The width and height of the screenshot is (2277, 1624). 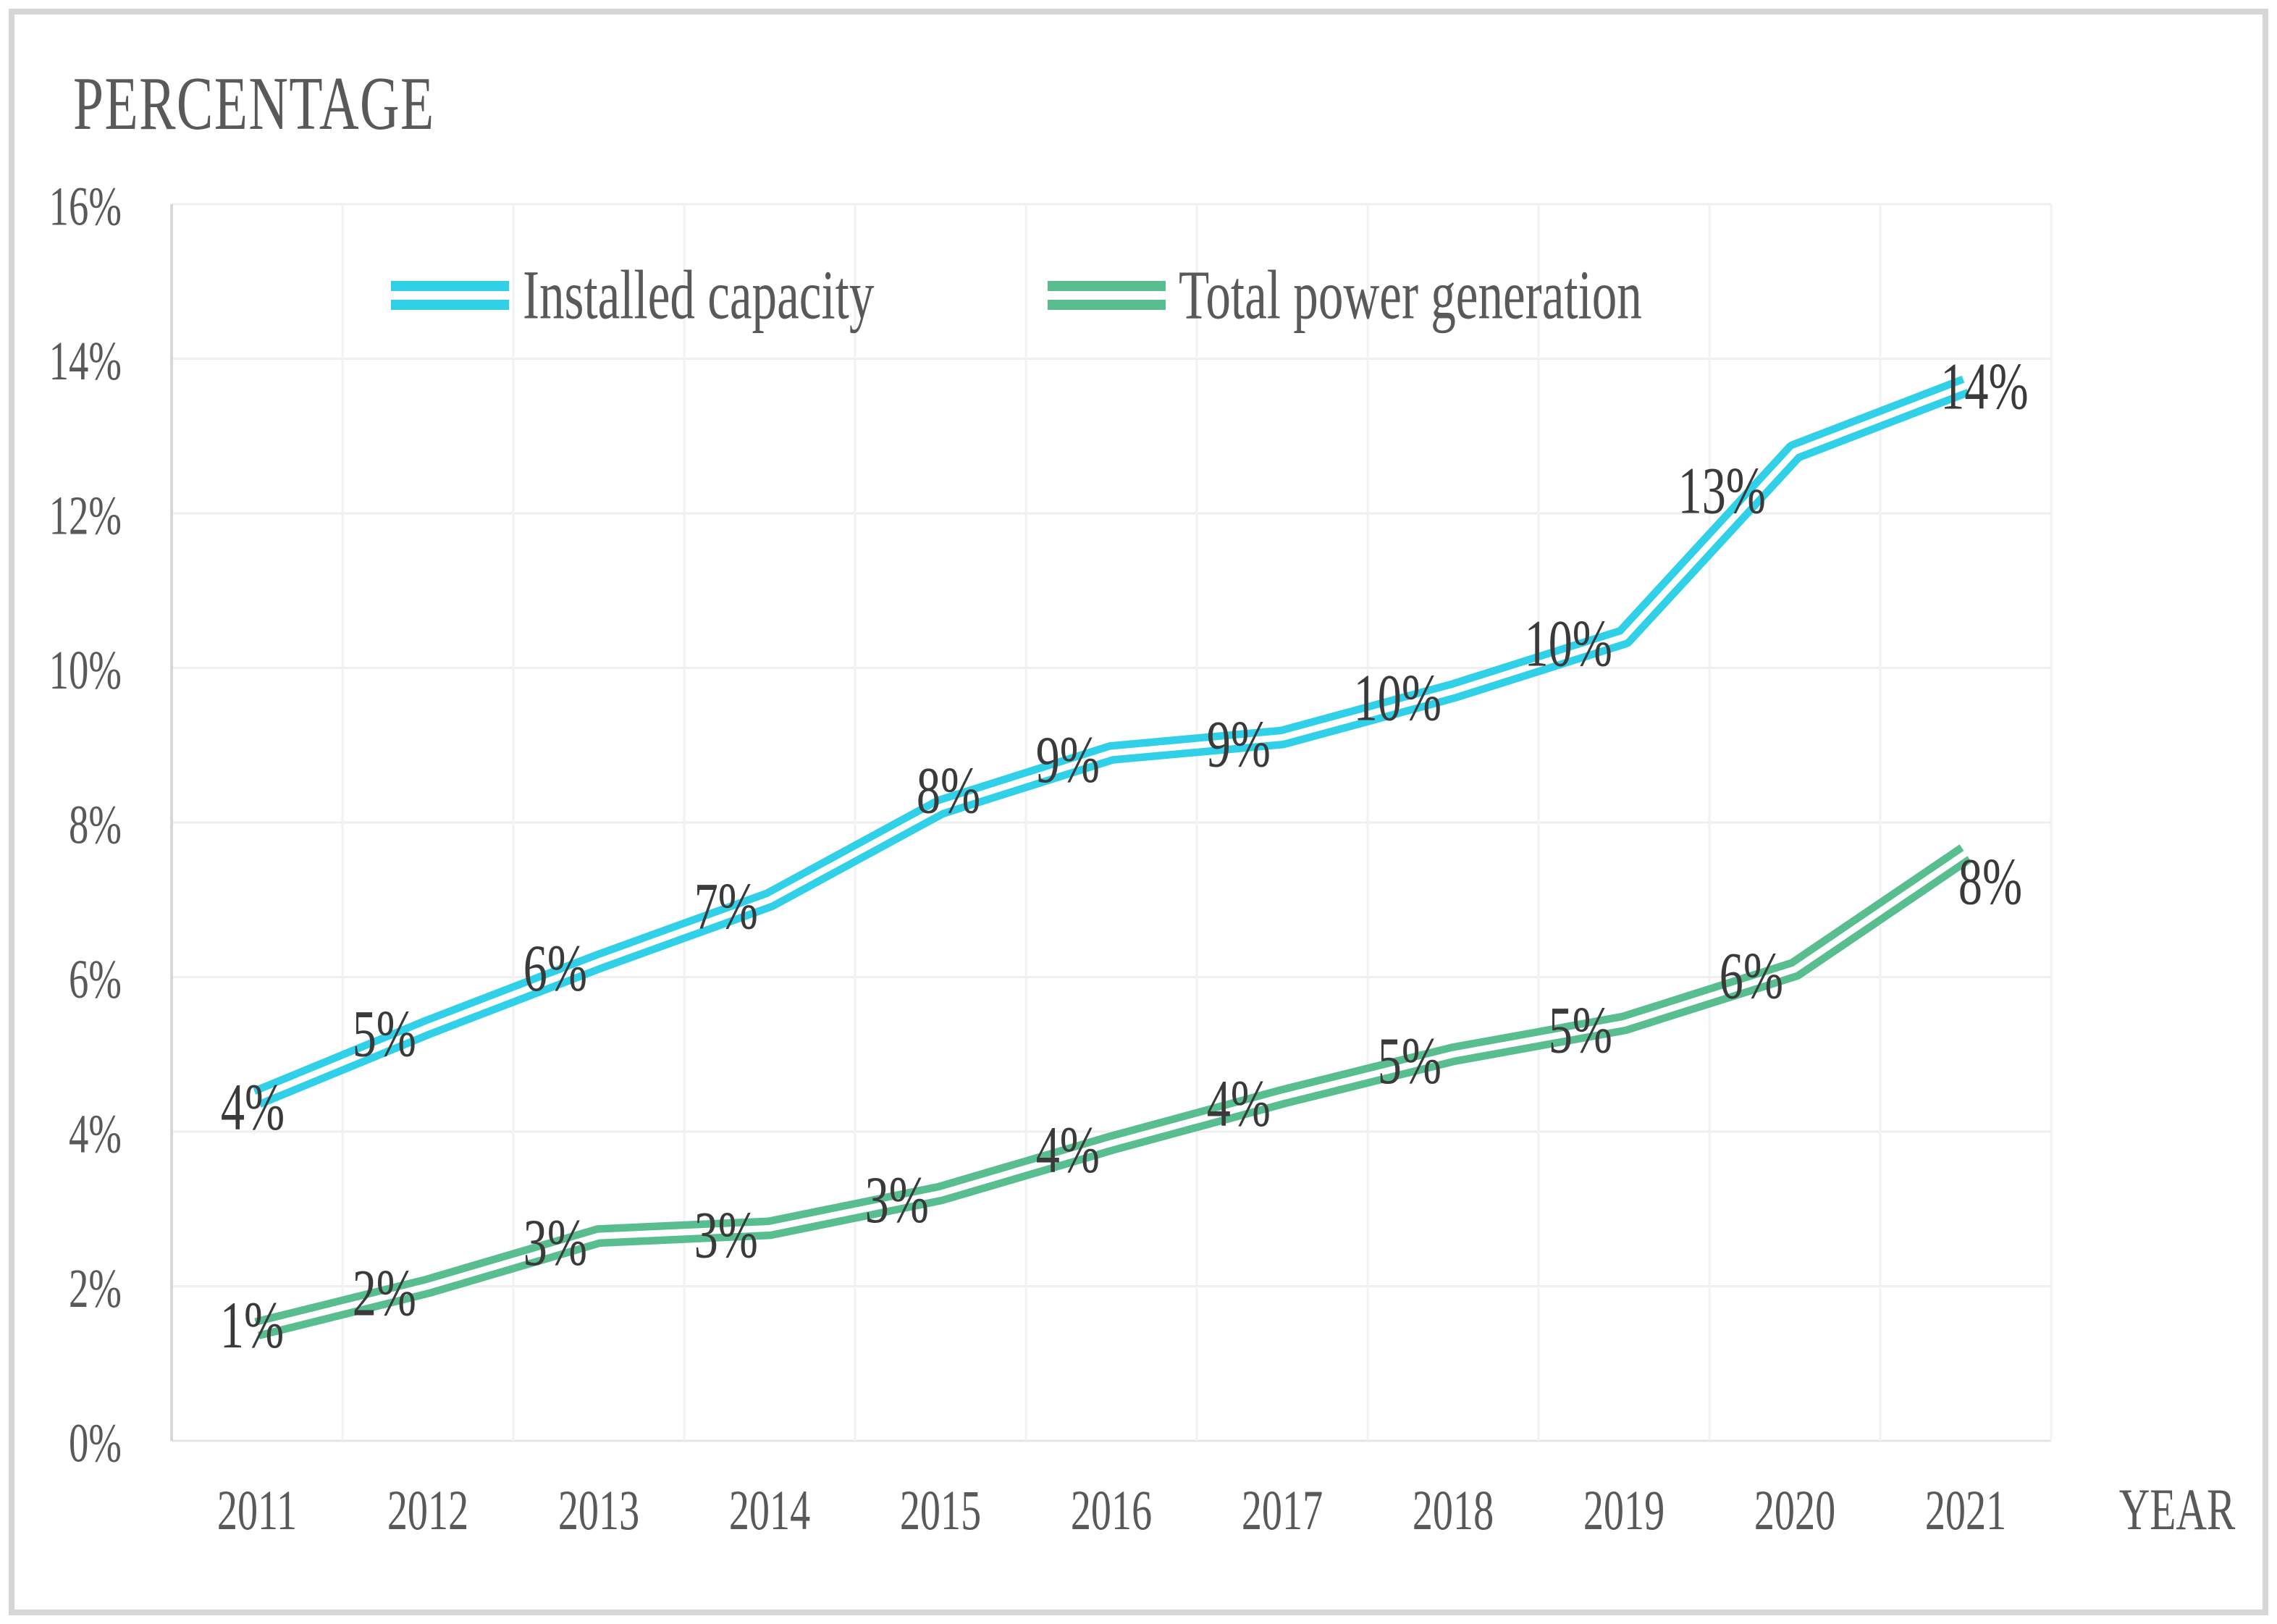 I want to click on data-label-2016-installed-capacity: 9%, so click(x=1068, y=759).